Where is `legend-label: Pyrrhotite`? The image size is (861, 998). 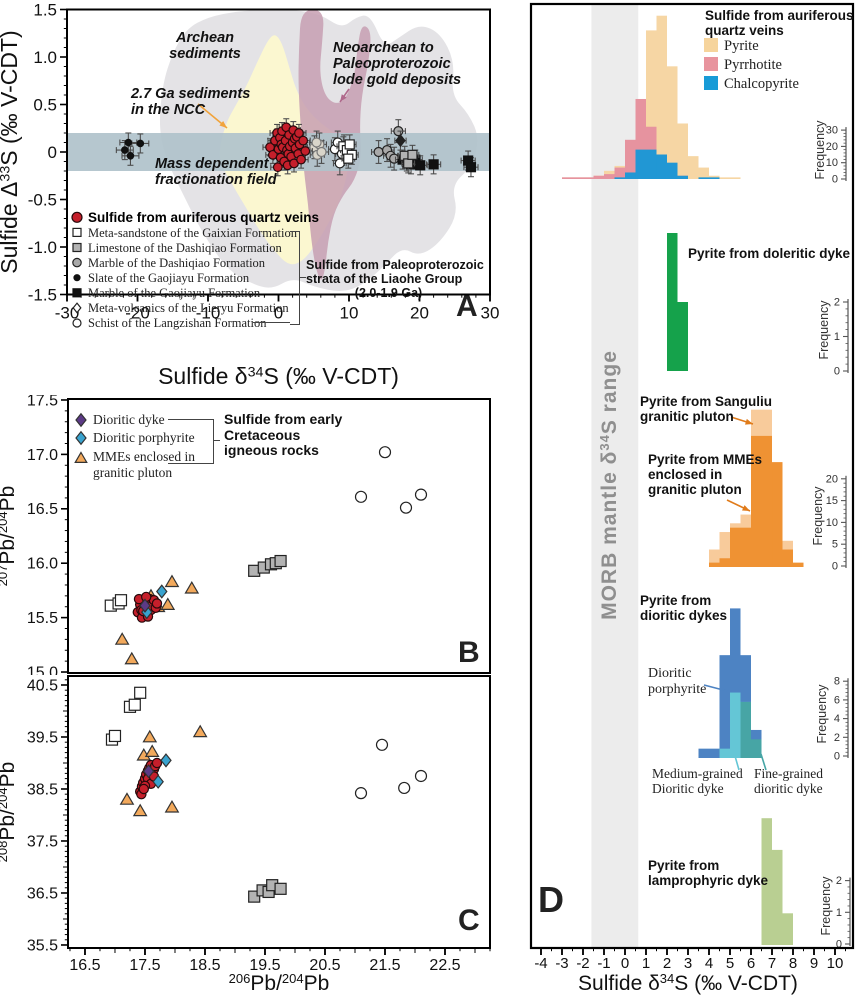
legend-label: Pyrrhotite is located at coordinates (753, 65).